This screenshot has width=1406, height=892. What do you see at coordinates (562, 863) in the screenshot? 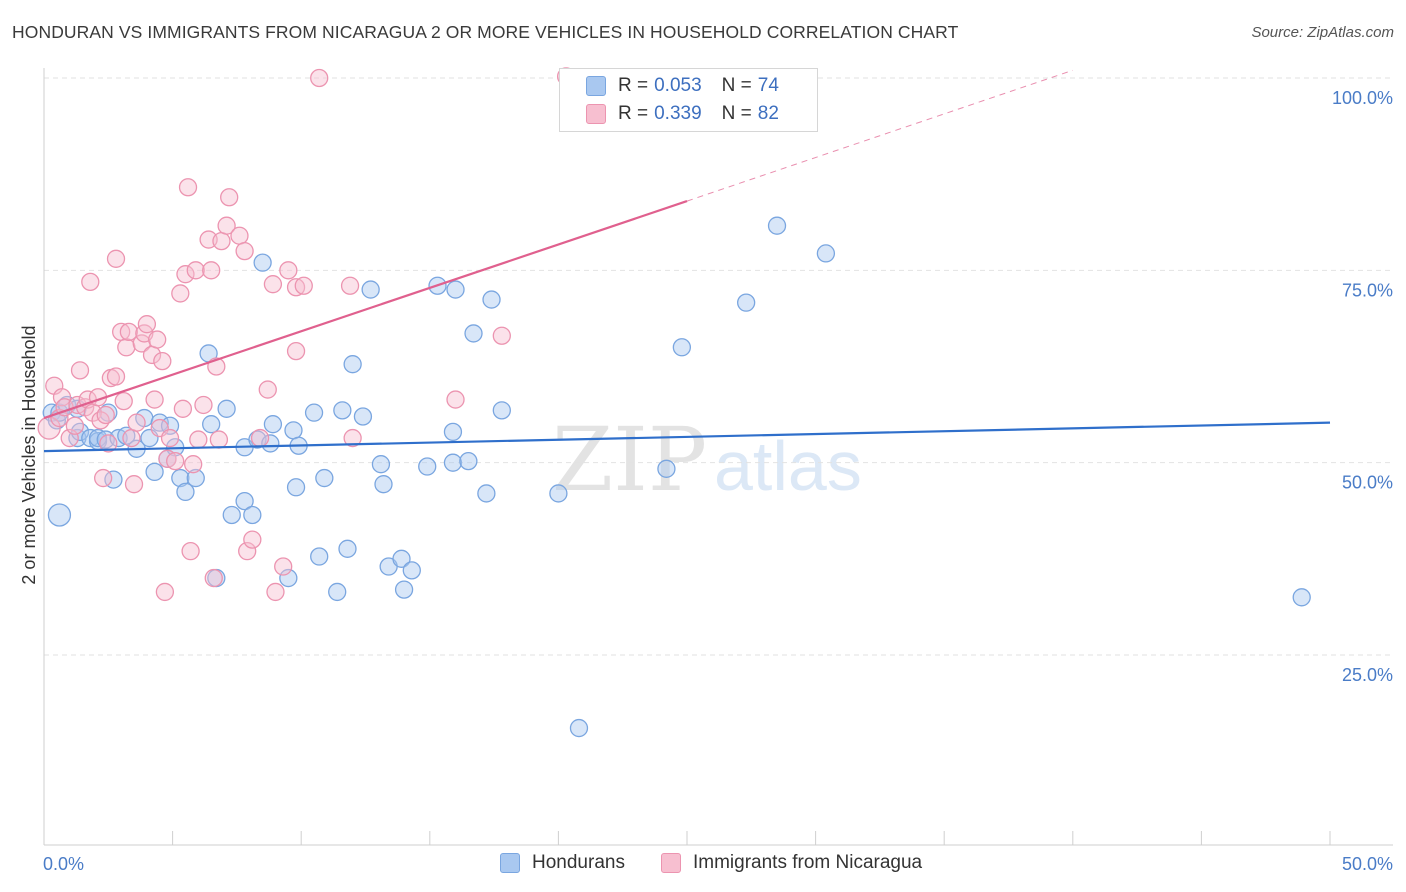
I see `series-legend-hondurans: Hondurans` at bounding box center [562, 863].